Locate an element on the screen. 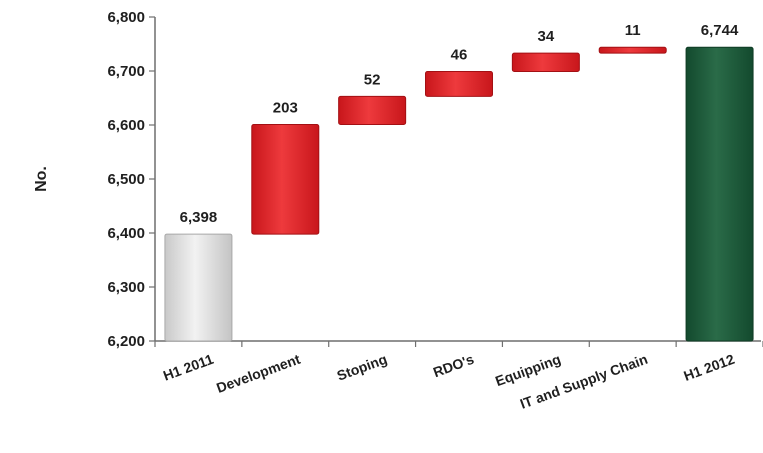  y-axis-label: No. is located at coordinates (41, 179).